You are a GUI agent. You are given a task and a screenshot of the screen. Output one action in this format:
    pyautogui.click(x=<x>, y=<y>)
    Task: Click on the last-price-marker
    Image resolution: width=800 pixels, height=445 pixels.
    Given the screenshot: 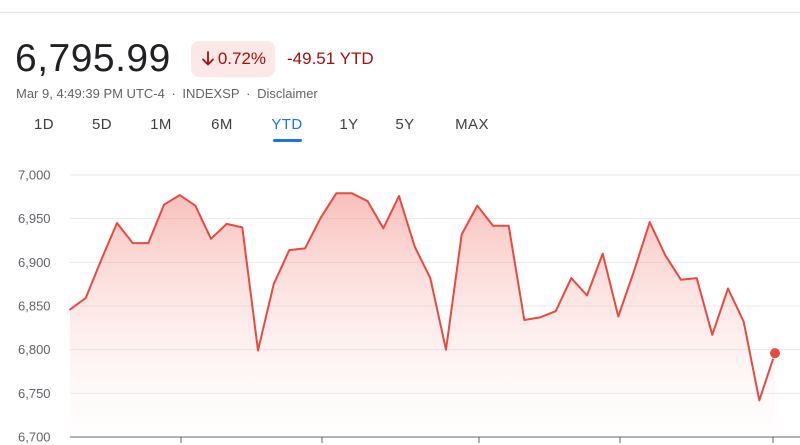 What is the action you would take?
    pyautogui.click(x=775, y=353)
    